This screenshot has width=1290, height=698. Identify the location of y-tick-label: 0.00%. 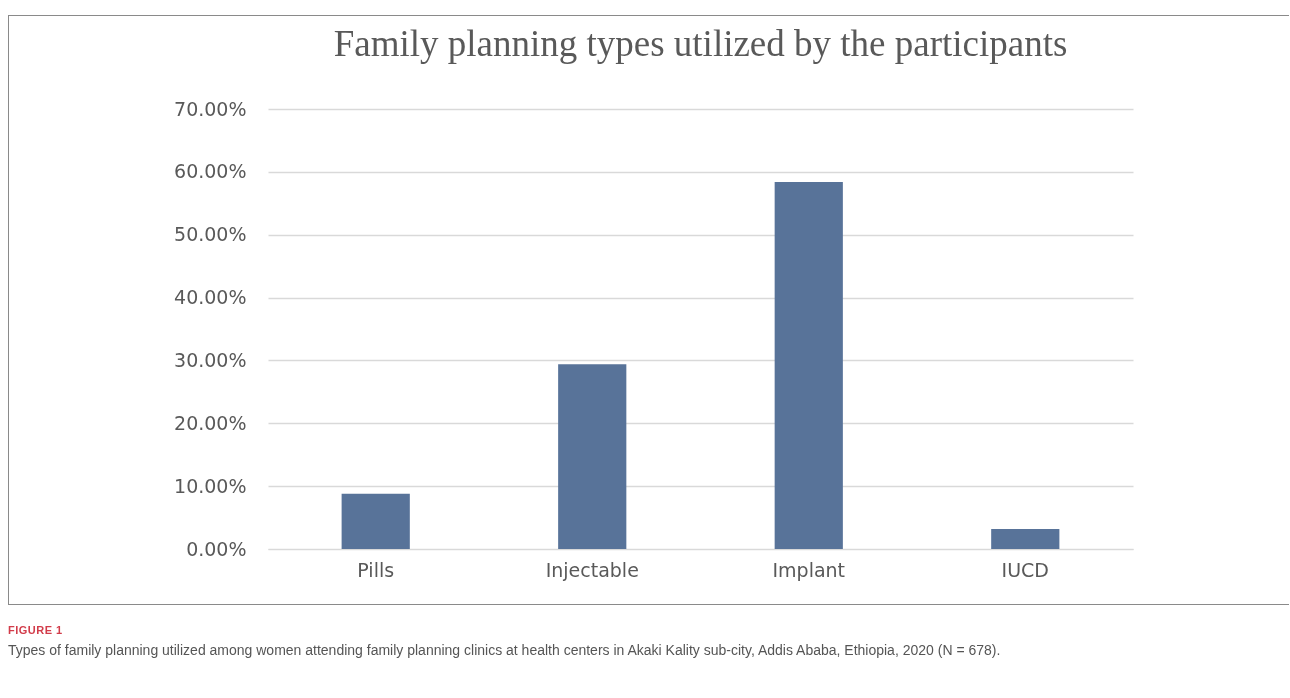
(216, 548).